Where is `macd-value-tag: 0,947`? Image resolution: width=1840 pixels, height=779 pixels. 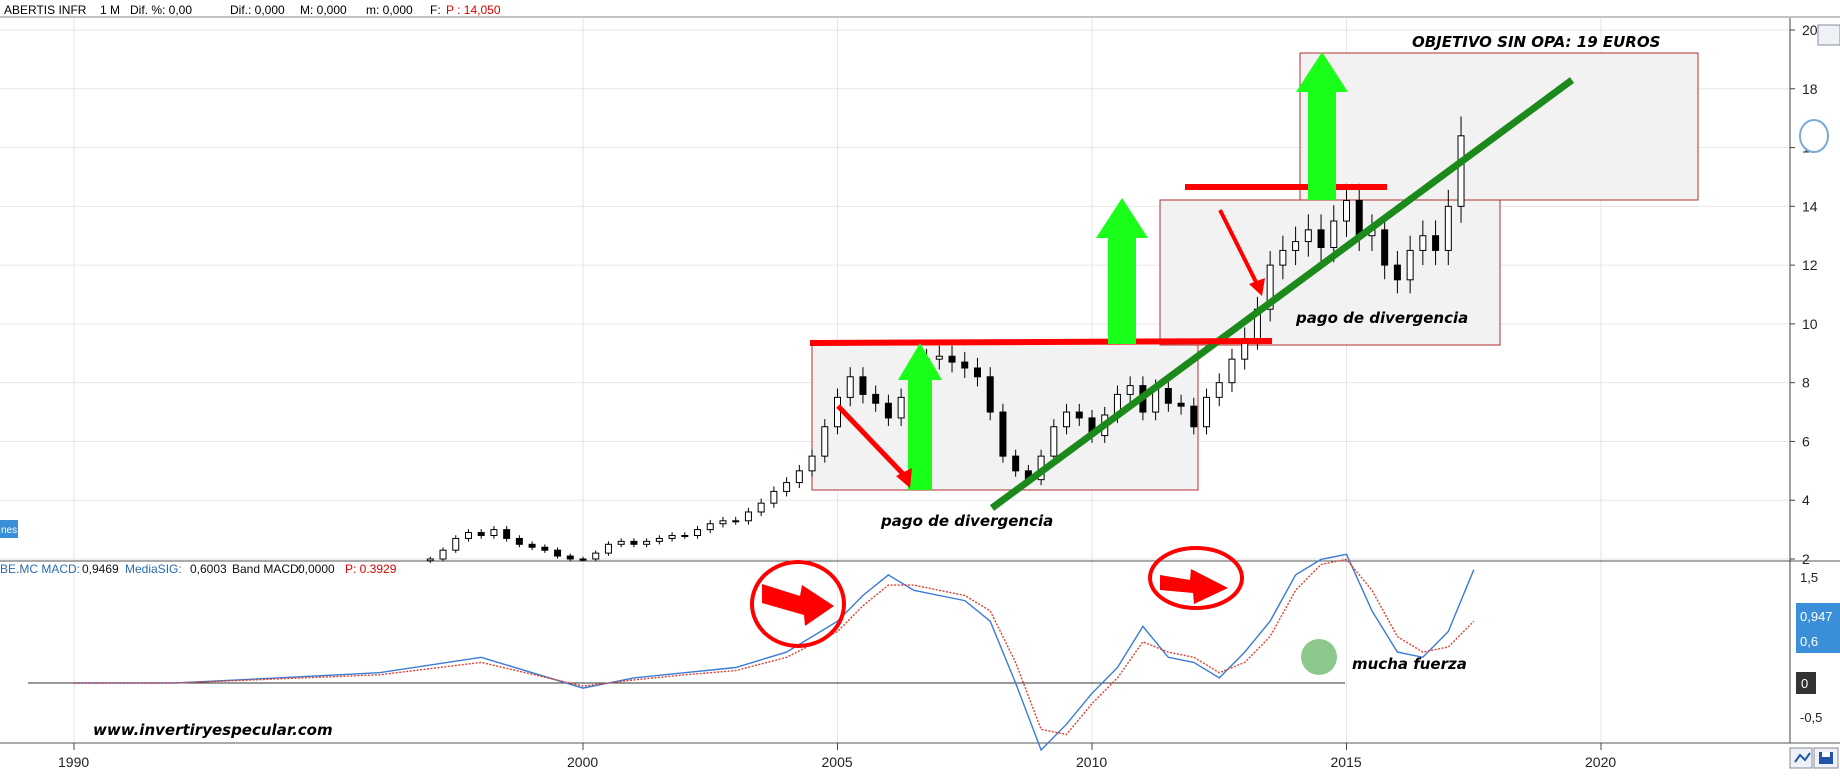 macd-value-tag: 0,947 is located at coordinates (1818, 616).